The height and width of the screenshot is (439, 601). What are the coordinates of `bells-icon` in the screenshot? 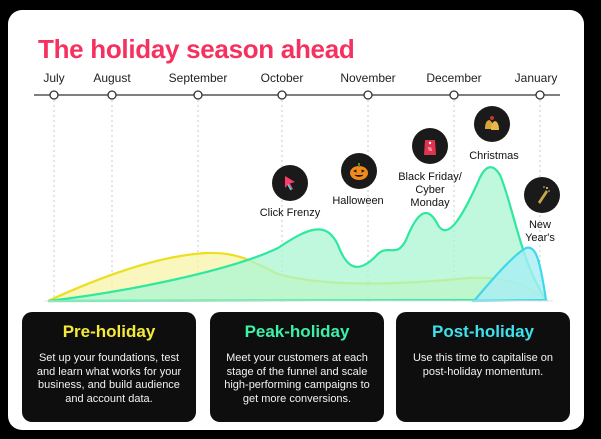 It's located at (492, 124).